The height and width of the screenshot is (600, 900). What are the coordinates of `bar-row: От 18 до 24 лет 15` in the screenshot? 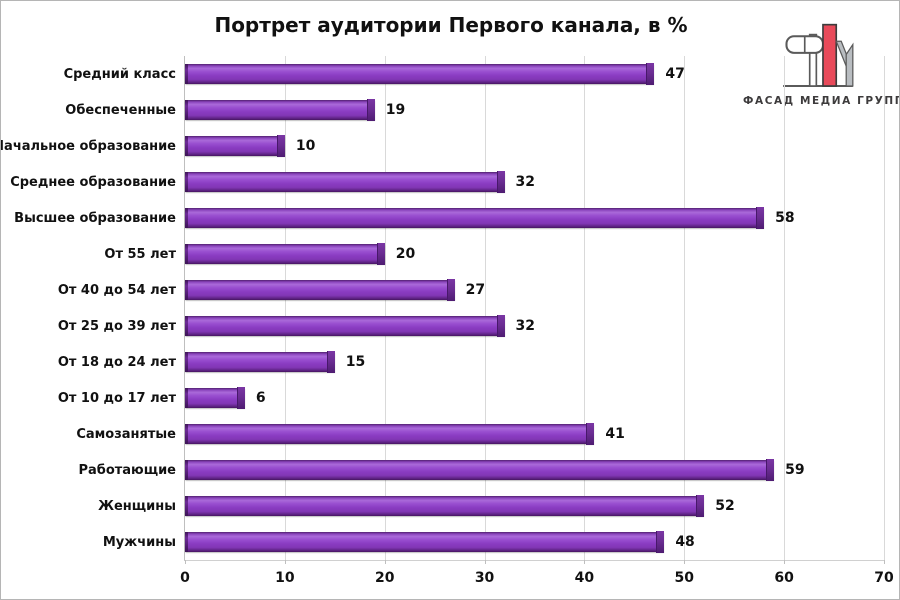 It's located at (471, 362).